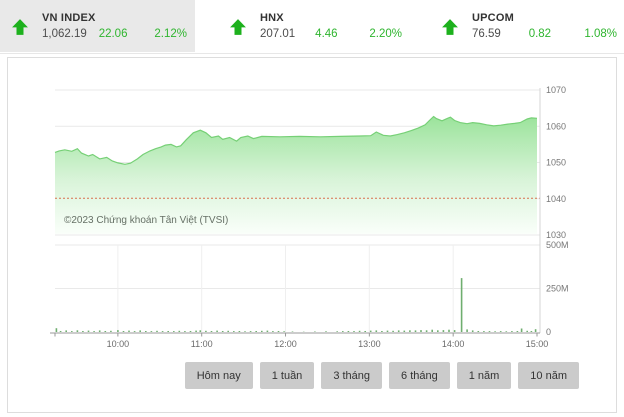  Describe the element at coordinates (64, 34) in the screenshot. I see `index-value: 1,062.19` at that location.